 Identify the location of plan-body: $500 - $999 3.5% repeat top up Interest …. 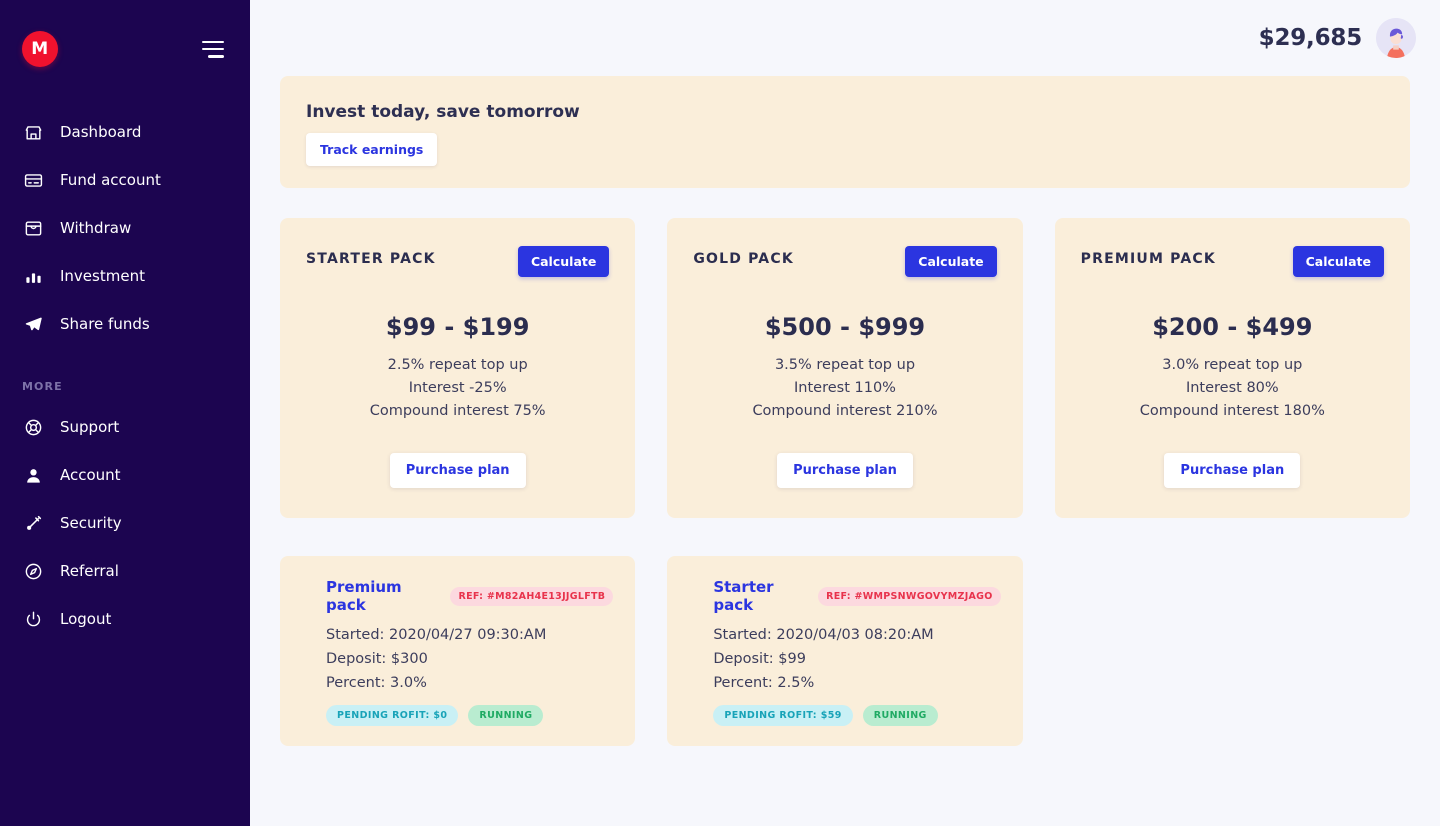
(844, 368).